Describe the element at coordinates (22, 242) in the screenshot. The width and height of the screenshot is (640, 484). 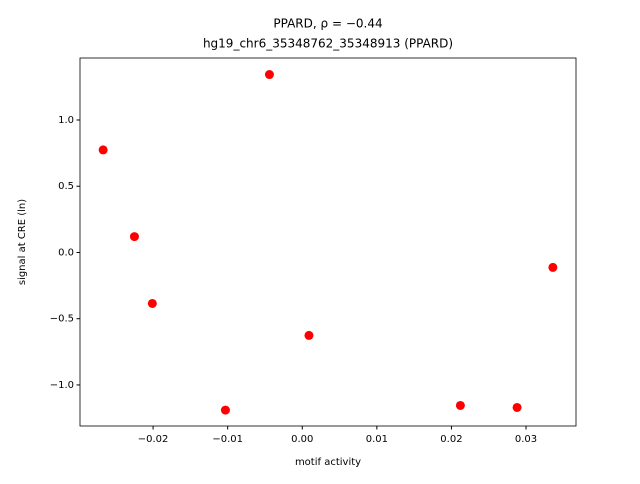
I see `y-axis-label: signal at CRE (ln)` at that location.